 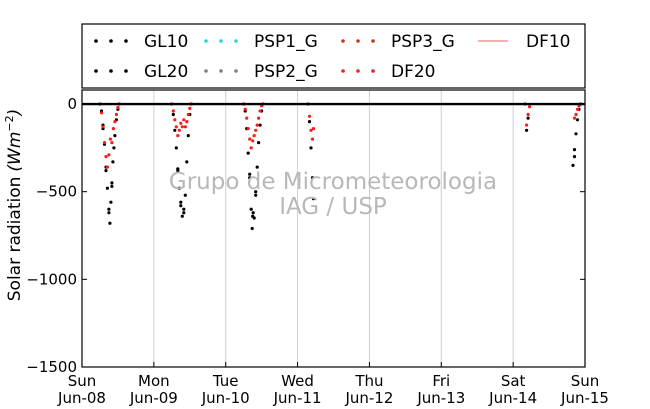 I want to click on legend-label-gl20: GL20, so click(x=166, y=72).